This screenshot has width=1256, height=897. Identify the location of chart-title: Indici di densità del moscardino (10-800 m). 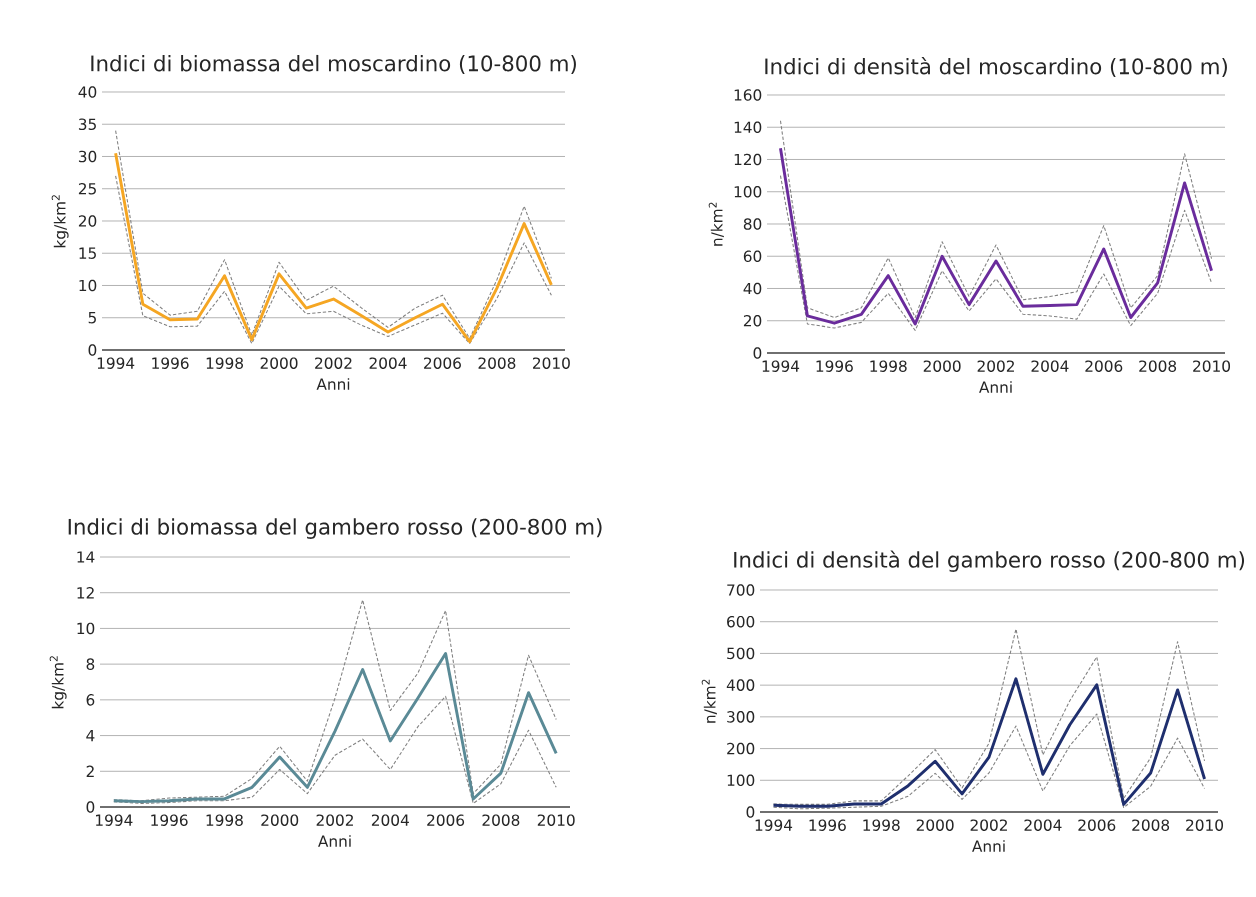
(996, 67).